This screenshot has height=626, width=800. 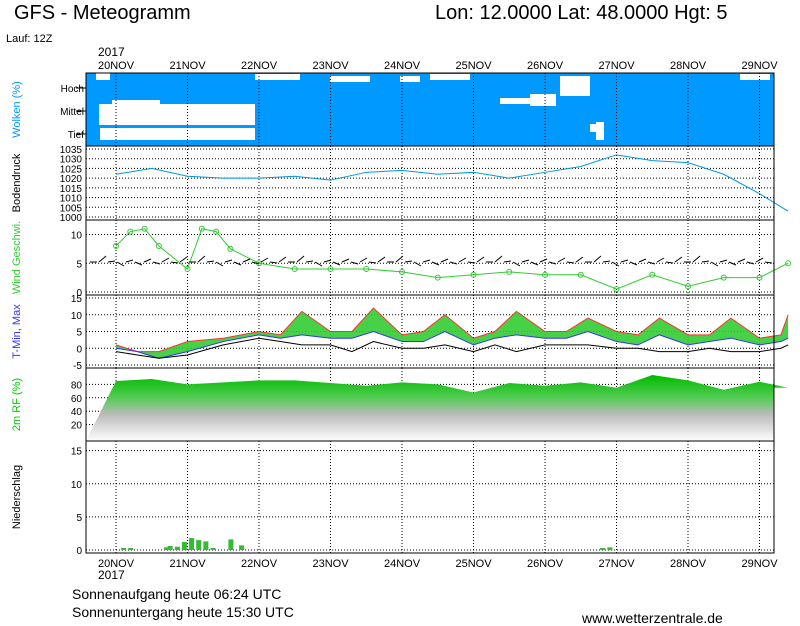 I want to click on rf-tick-label: 80, so click(x=77, y=385).